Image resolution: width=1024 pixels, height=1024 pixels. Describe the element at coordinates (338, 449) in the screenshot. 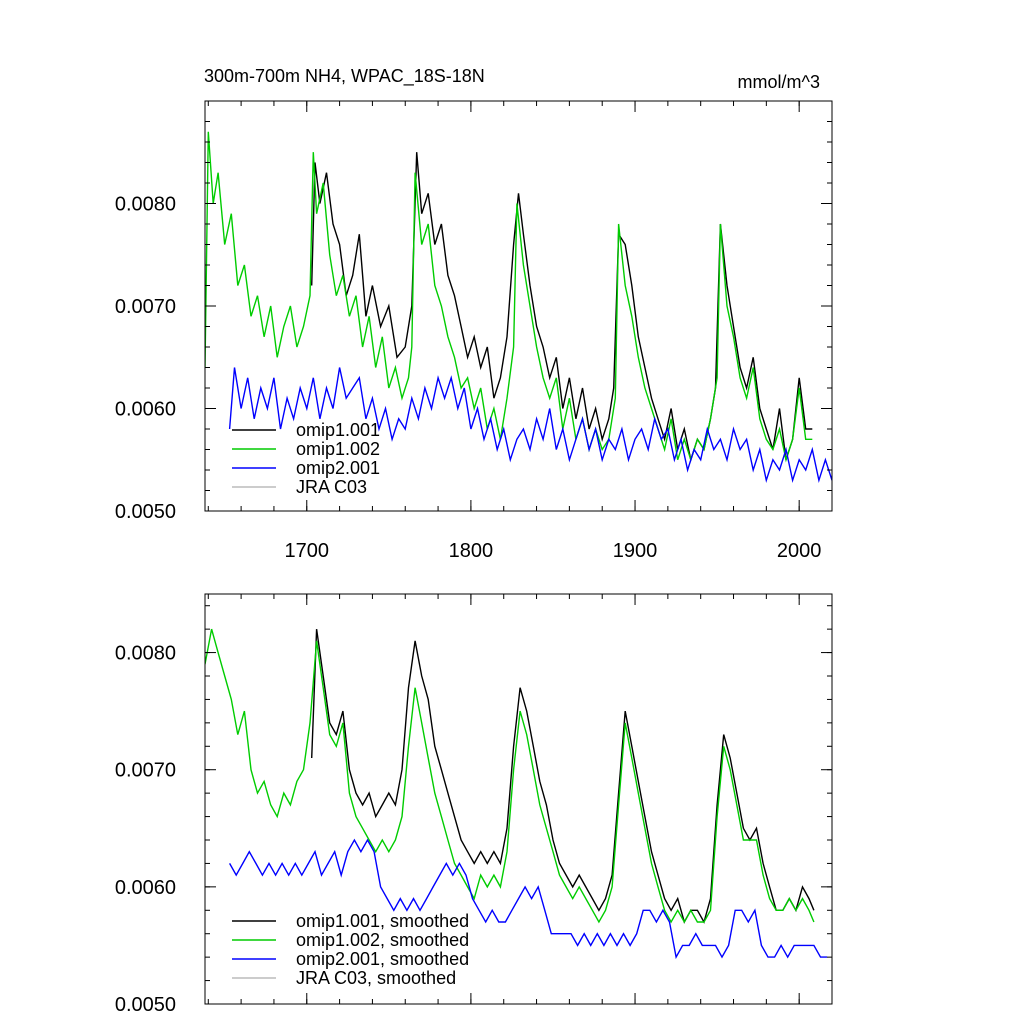

I see `legend-label-omip1-002: omip1.002` at that location.